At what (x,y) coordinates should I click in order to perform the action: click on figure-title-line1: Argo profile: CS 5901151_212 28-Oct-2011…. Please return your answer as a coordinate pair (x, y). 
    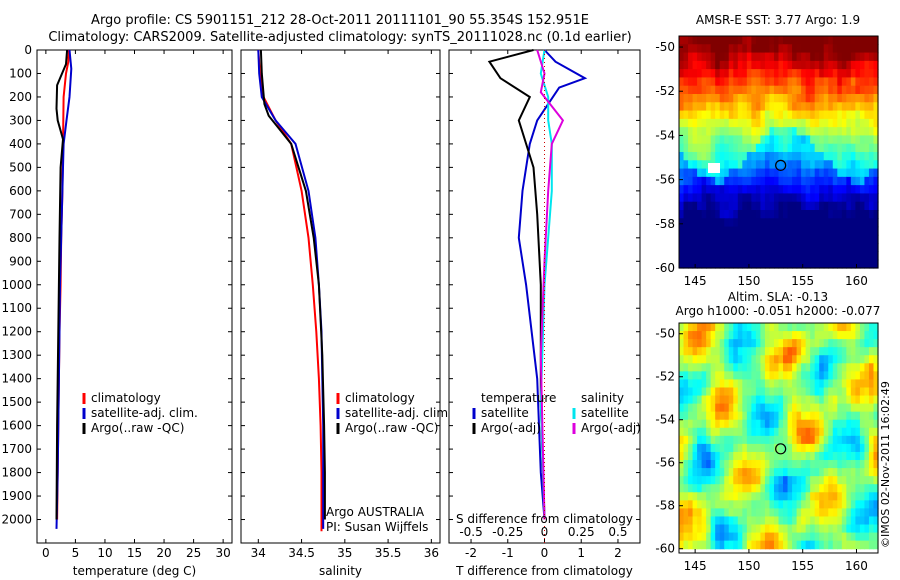
    Looking at the image, I should click on (340, 20).